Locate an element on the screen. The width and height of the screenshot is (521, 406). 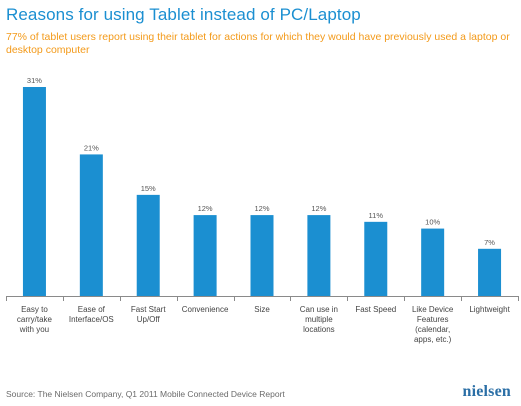
category-label: Fast Start Up/Off is located at coordinates (148, 314).